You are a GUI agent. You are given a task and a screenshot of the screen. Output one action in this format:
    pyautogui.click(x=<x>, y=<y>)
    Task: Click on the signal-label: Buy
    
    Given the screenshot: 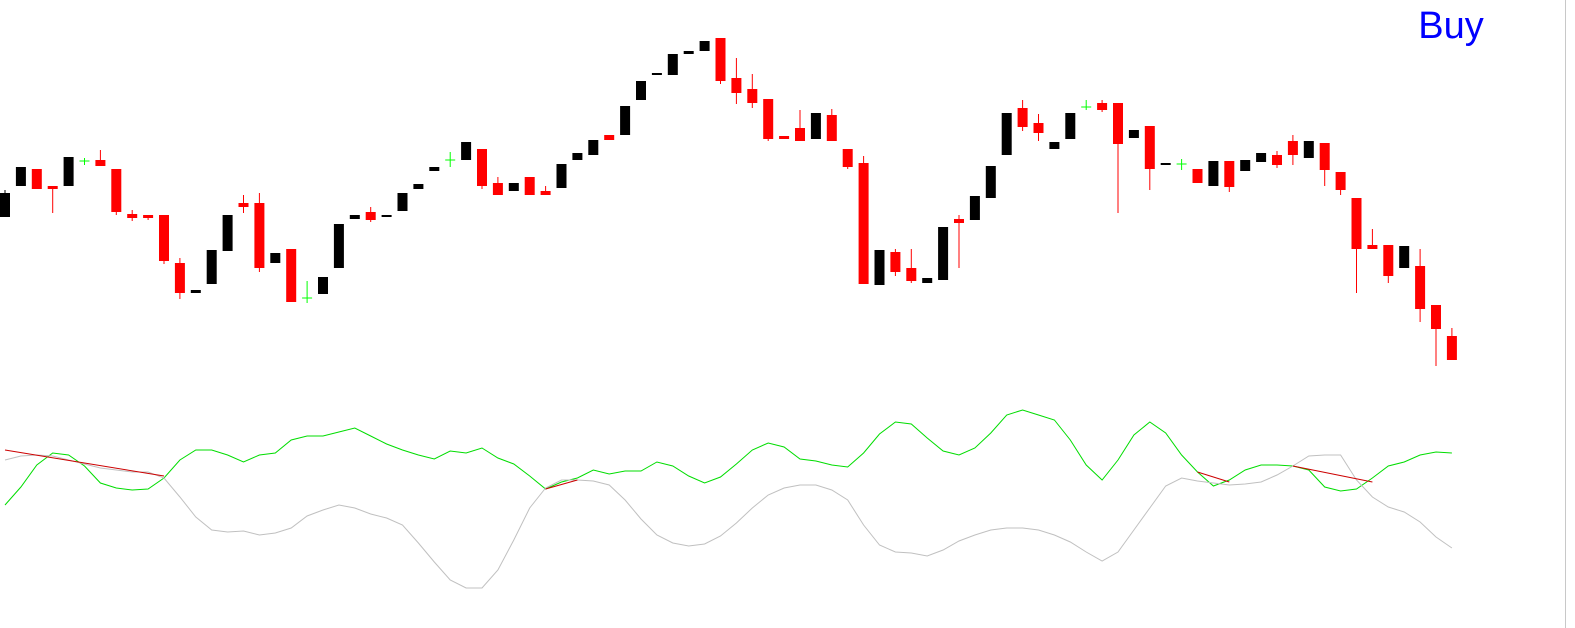 What is the action you would take?
    pyautogui.click(x=1450, y=26)
    